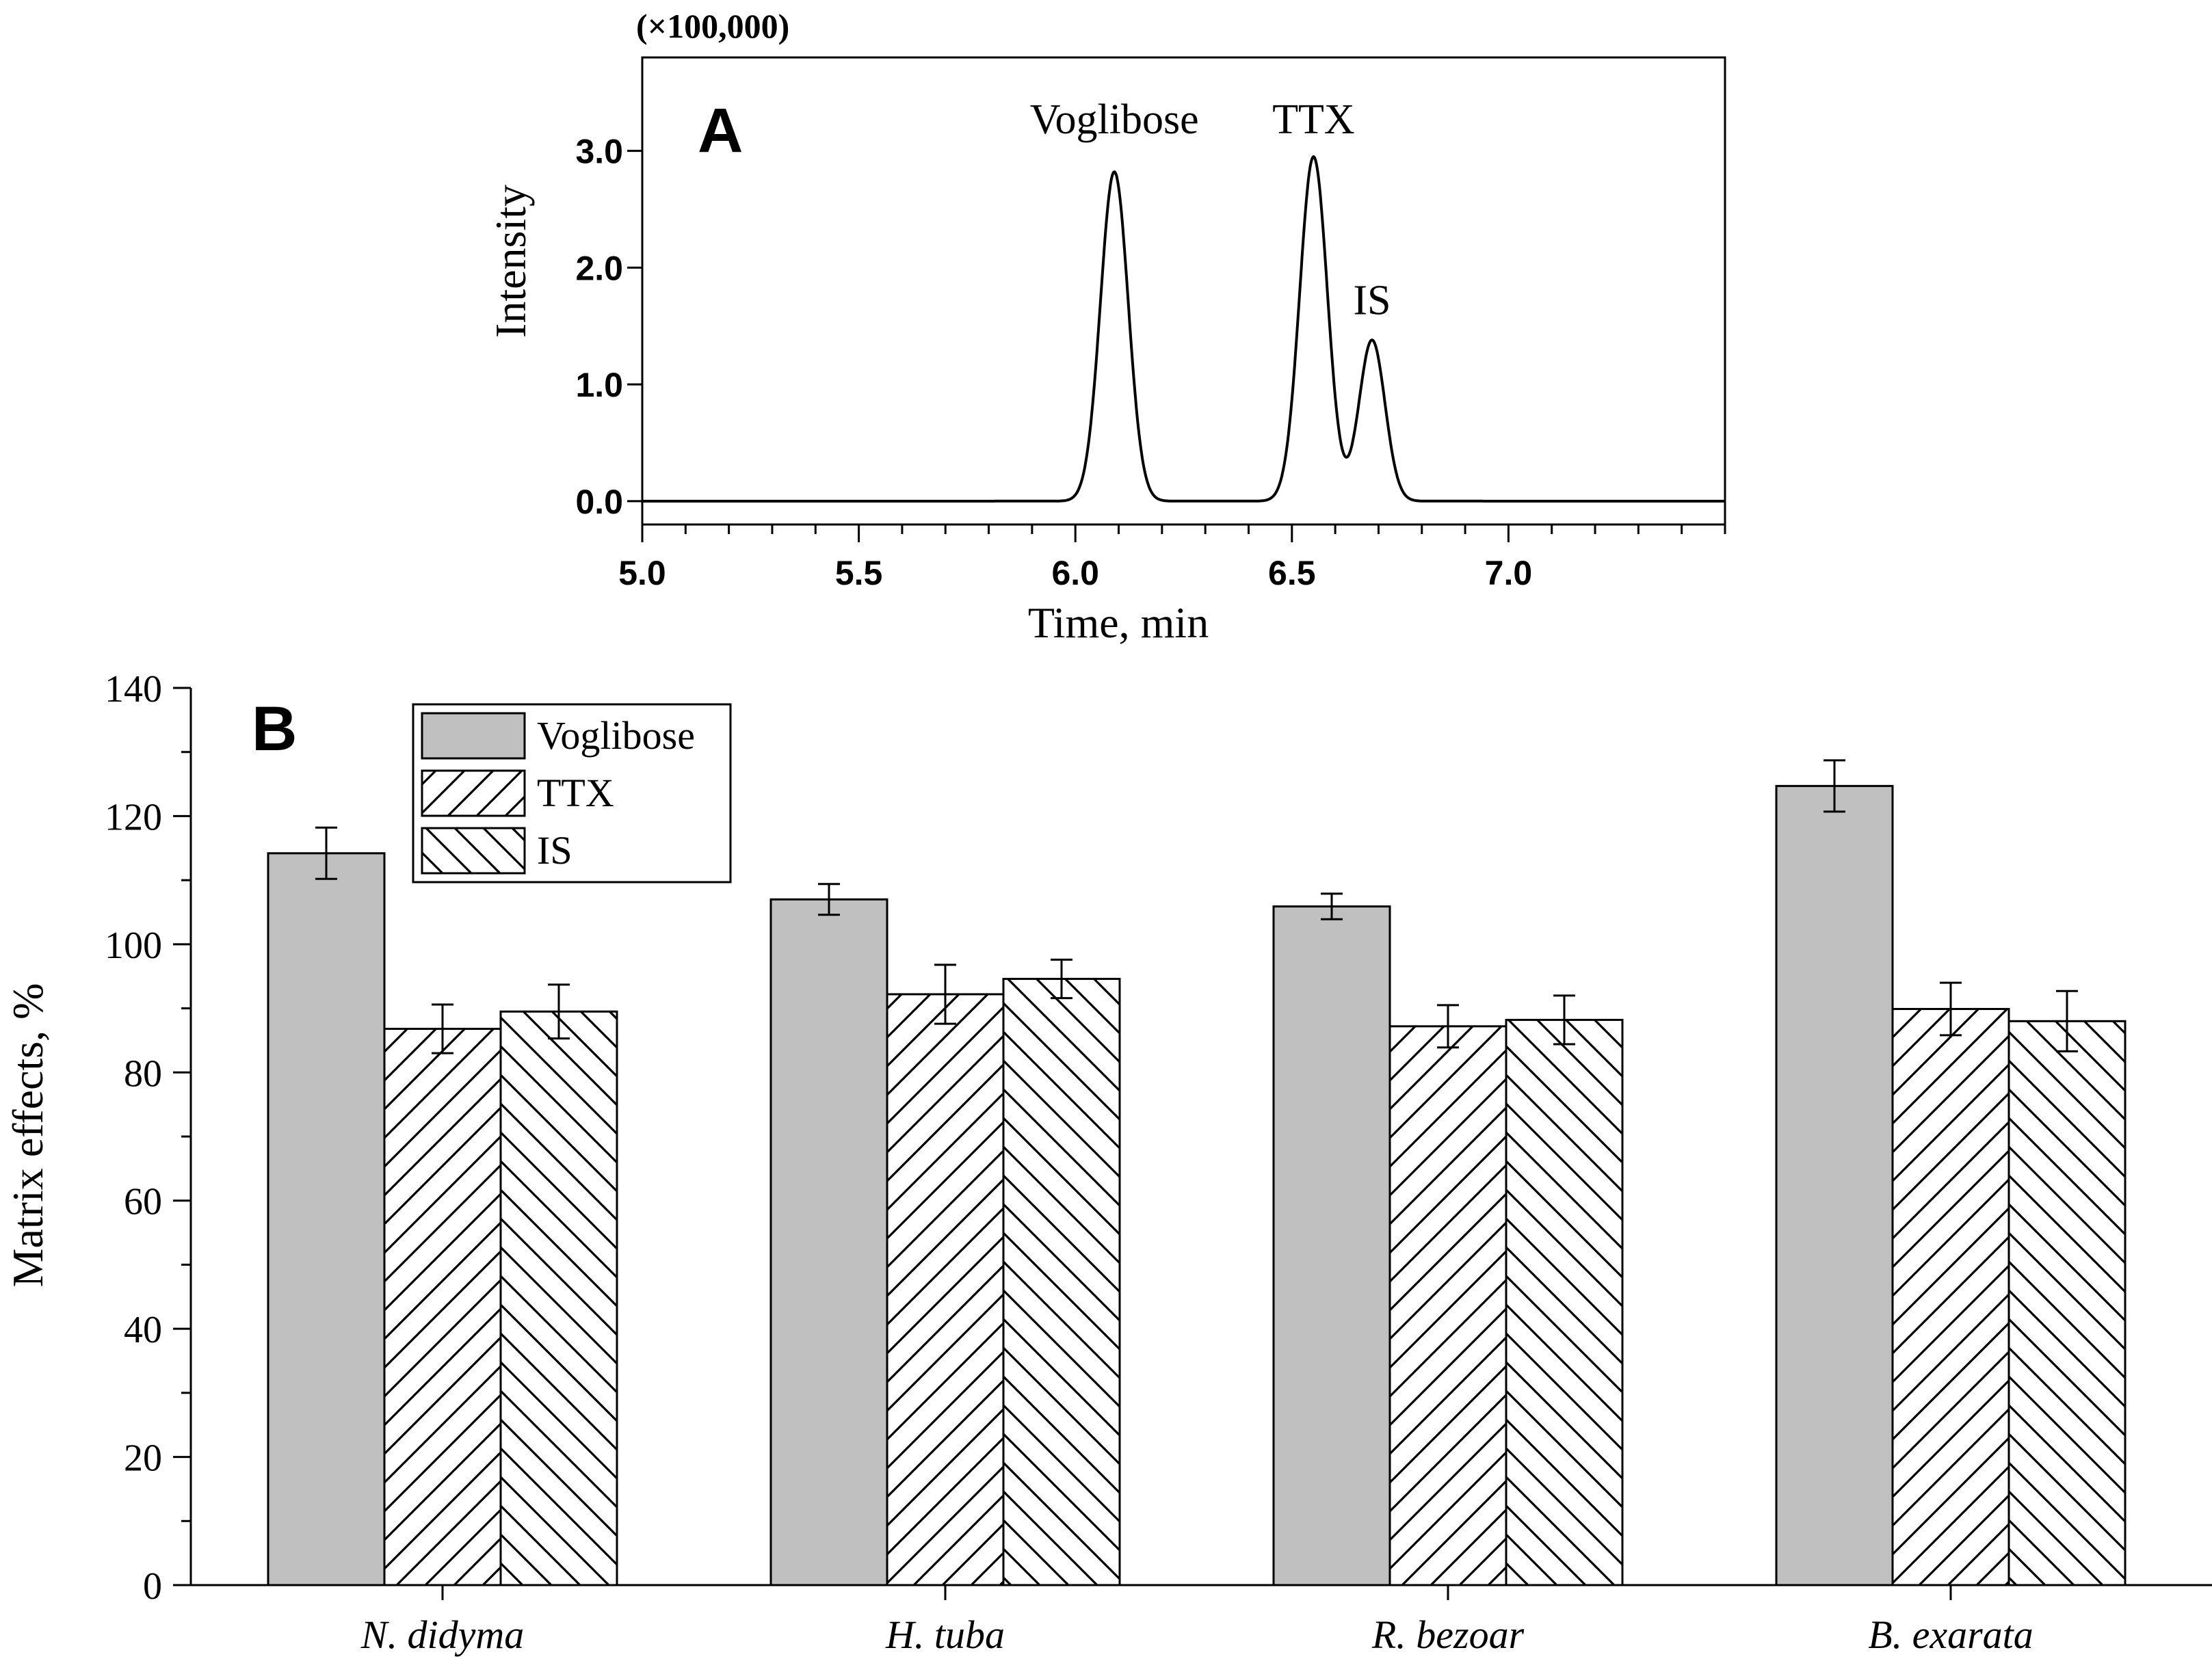  What do you see at coordinates (143, 1459) in the screenshot?
I see `bar-y-tick-label: 20` at bounding box center [143, 1459].